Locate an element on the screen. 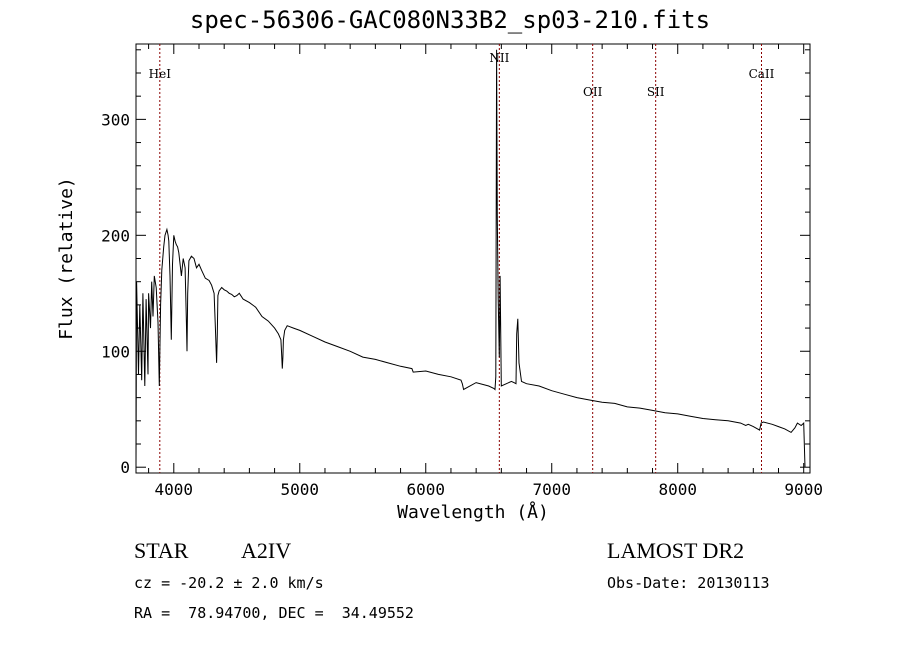  y-tick-label: 200 is located at coordinates (115, 235).